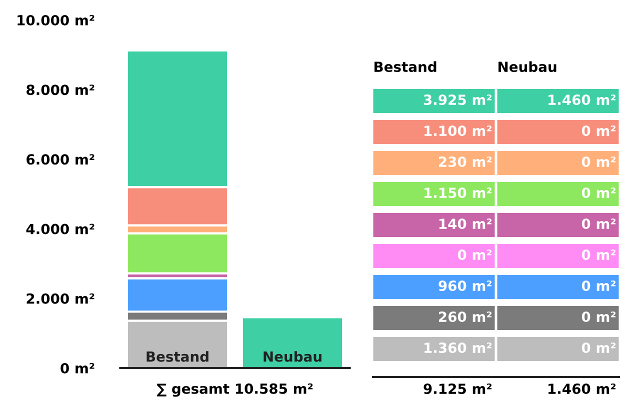  I want to click on text: 230 m², so click(465, 162).